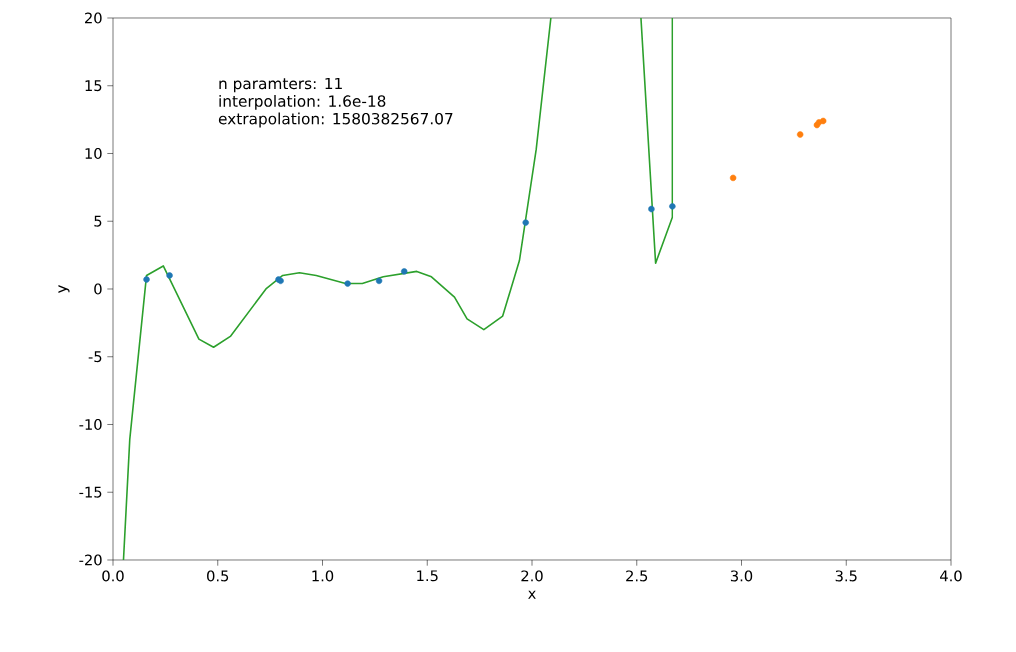  What do you see at coordinates (93, 86) in the screenshot?
I see `y-tick-label: 15` at bounding box center [93, 86].